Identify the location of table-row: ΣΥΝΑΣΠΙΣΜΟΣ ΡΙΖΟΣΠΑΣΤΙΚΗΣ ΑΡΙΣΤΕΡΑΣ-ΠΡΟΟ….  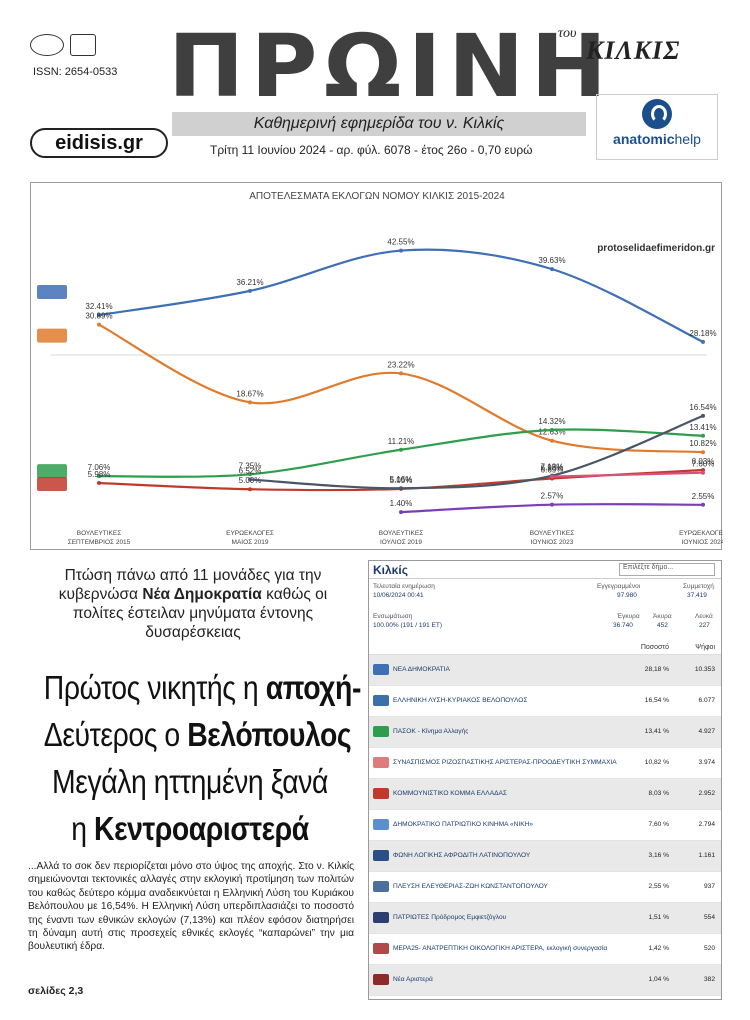
(545, 763).